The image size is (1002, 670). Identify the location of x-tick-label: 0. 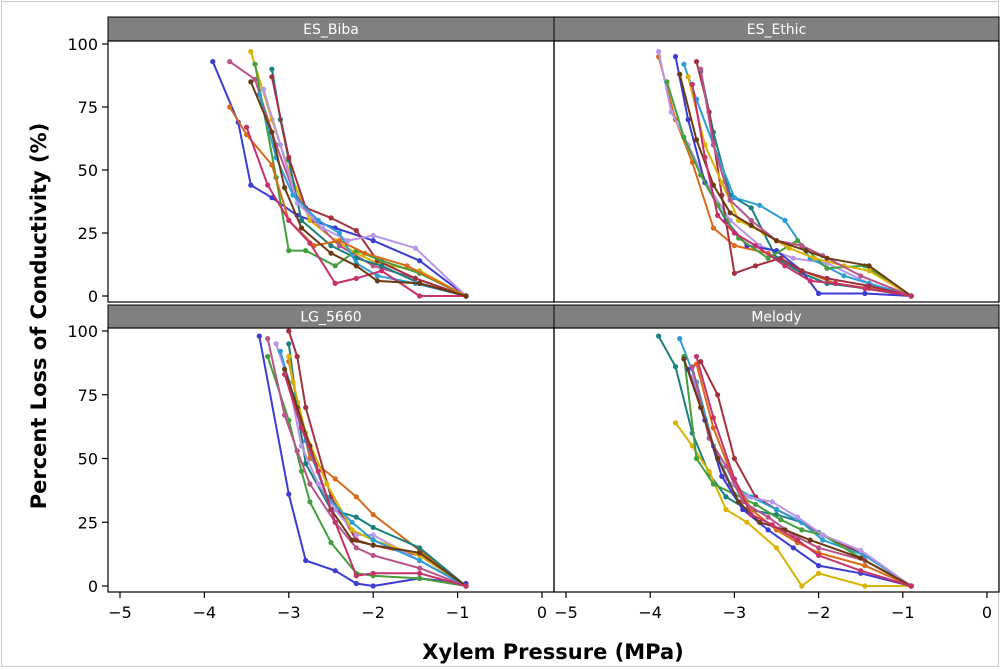
(542, 612).